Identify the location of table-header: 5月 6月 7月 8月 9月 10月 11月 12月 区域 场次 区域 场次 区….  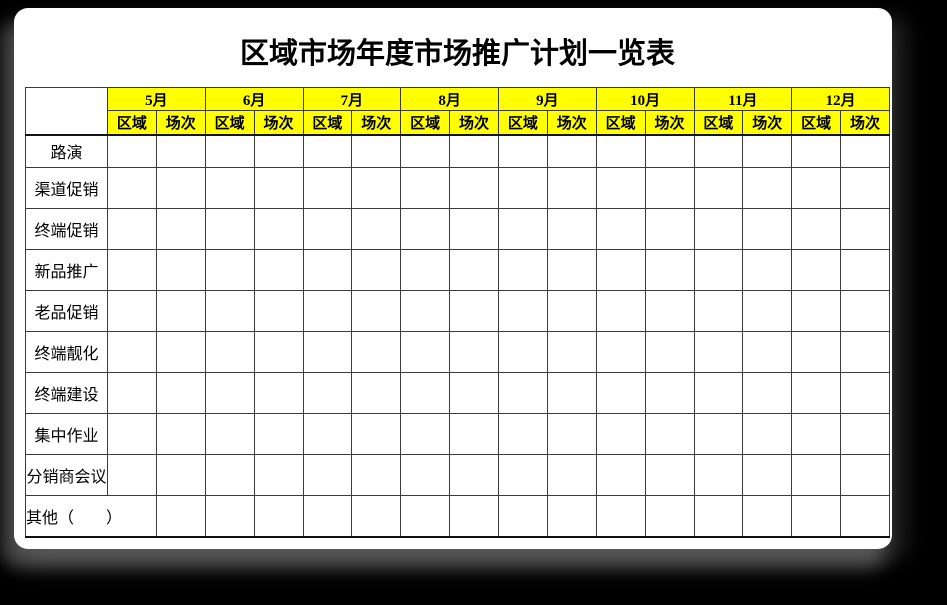
(457, 111).